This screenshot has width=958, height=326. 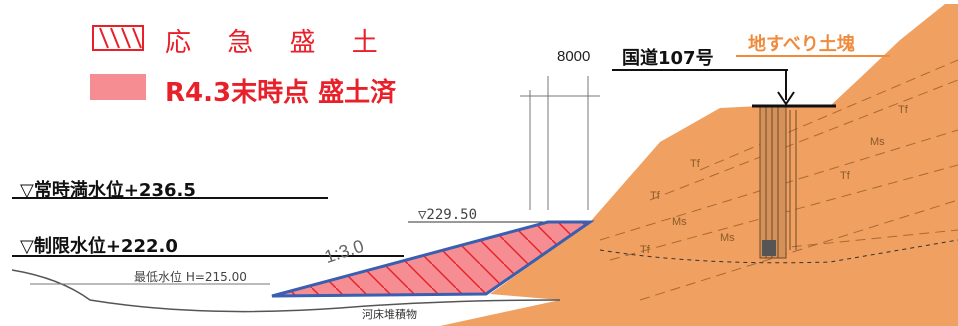 What do you see at coordinates (801, 44) in the screenshot?
I see `landslide-block-label: 地すべり土塊` at bounding box center [801, 44].